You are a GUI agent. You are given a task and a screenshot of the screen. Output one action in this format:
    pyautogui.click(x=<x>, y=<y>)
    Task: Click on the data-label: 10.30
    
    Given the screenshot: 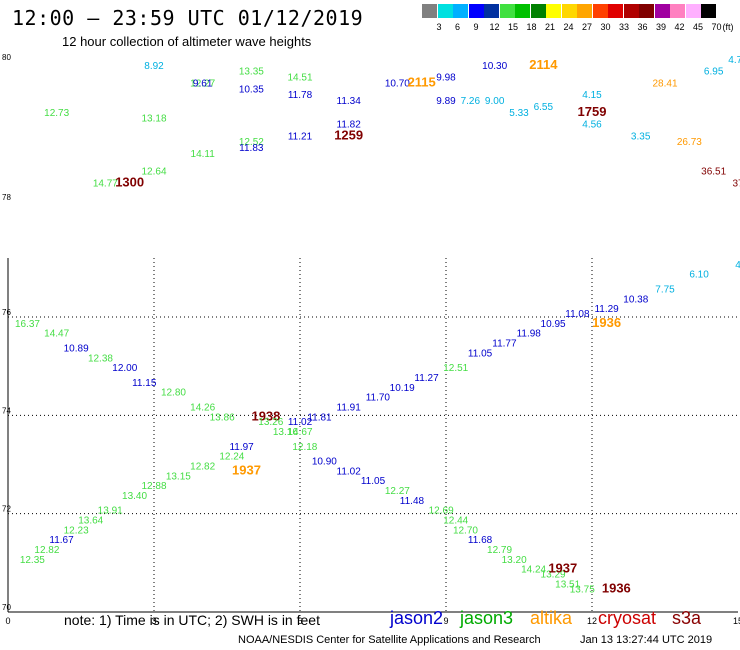 What is the action you would take?
    pyautogui.click(x=494, y=66)
    